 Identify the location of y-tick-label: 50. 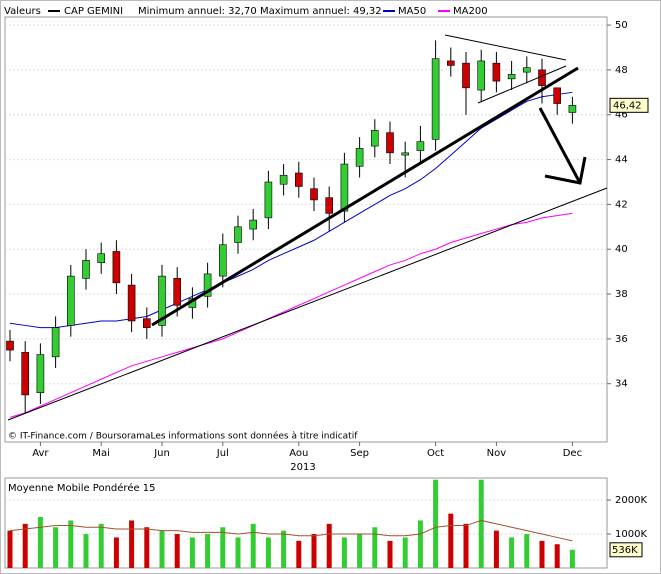
(621, 25).